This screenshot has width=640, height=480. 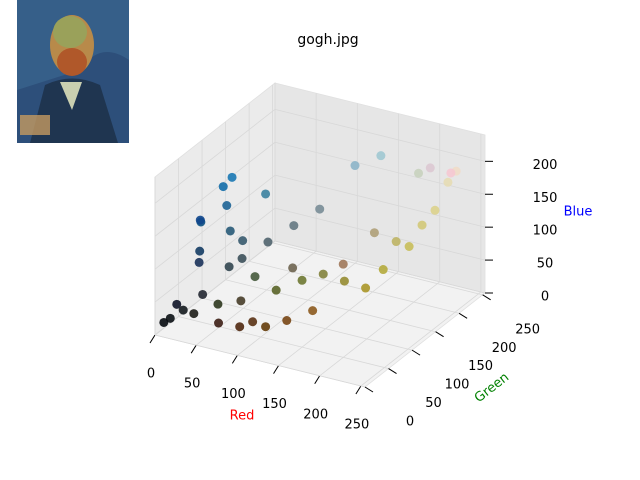 What do you see at coordinates (315, 414) in the screenshot?
I see `x-tick-label: 200` at bounding box center [315, 414].